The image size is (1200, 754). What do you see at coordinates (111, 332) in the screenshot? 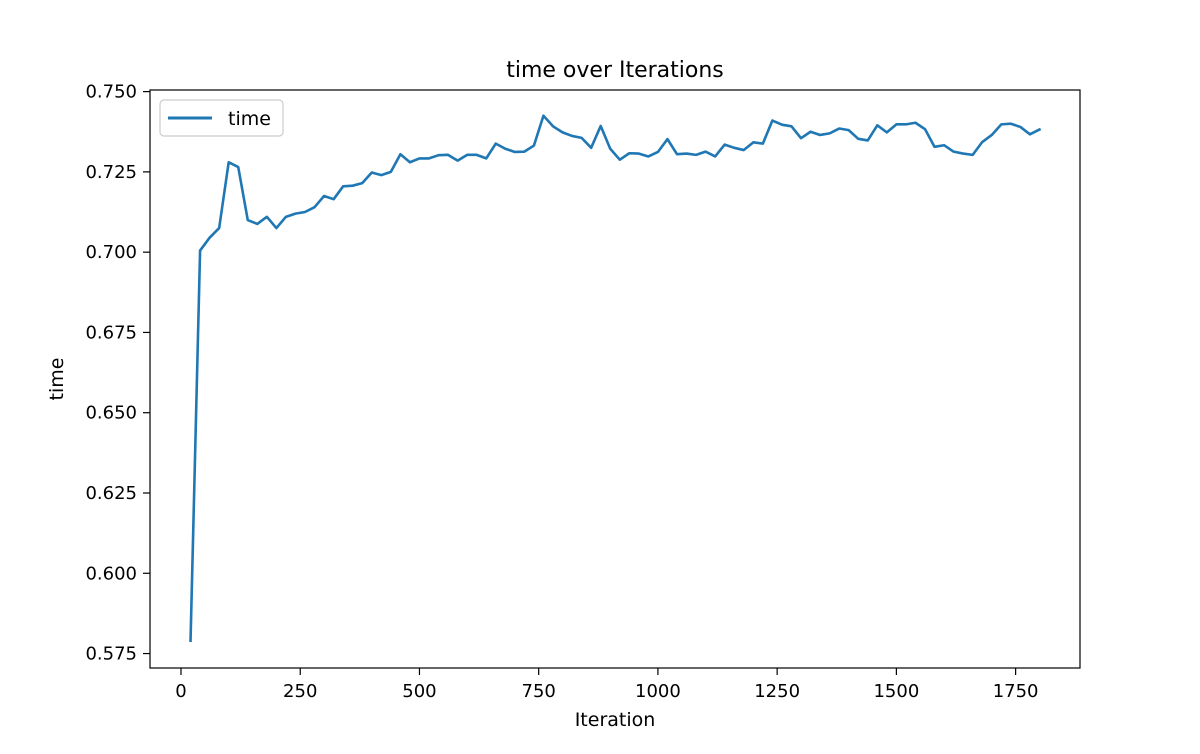
I see `y-tick-label: 0.675` at bounding box center [111, 332].